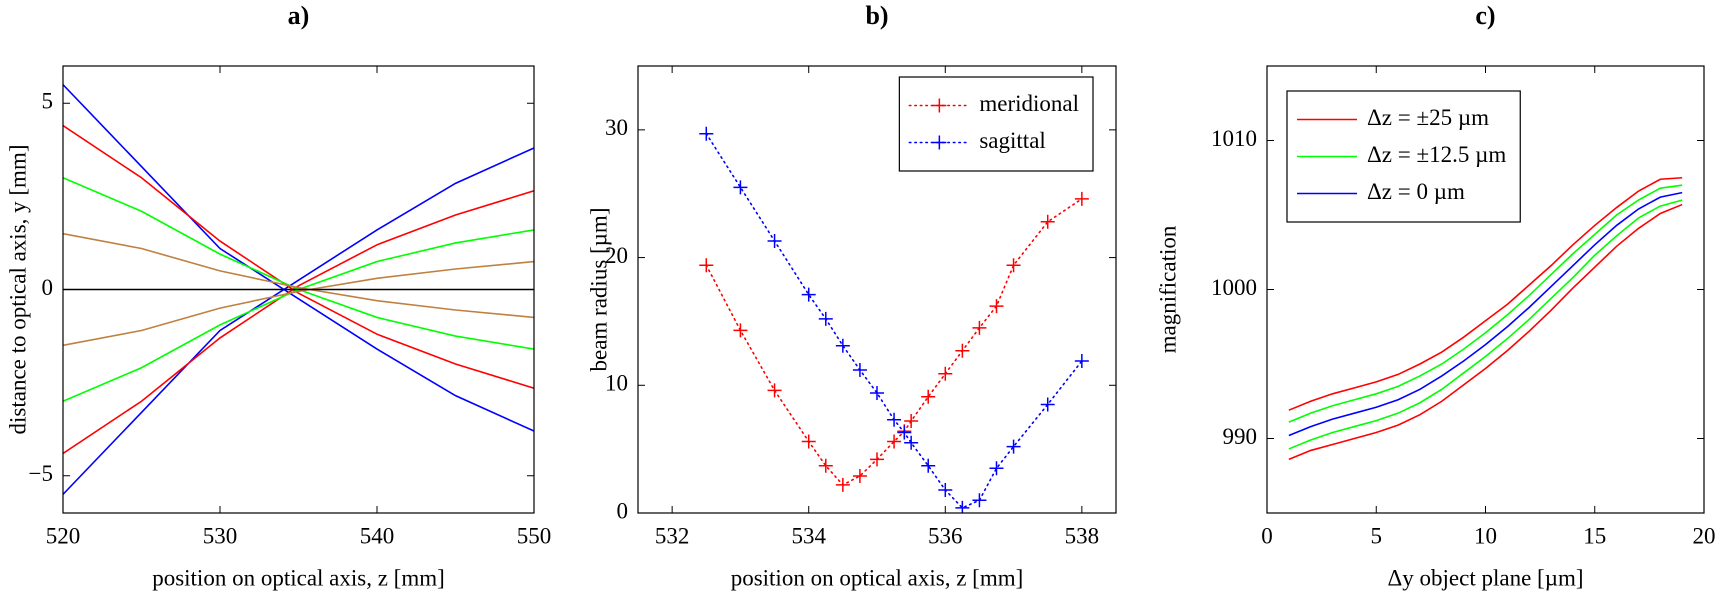 This screenshot has width=1720, height=596. I want to click on x-tick-label: 538, so click(1082, 535).